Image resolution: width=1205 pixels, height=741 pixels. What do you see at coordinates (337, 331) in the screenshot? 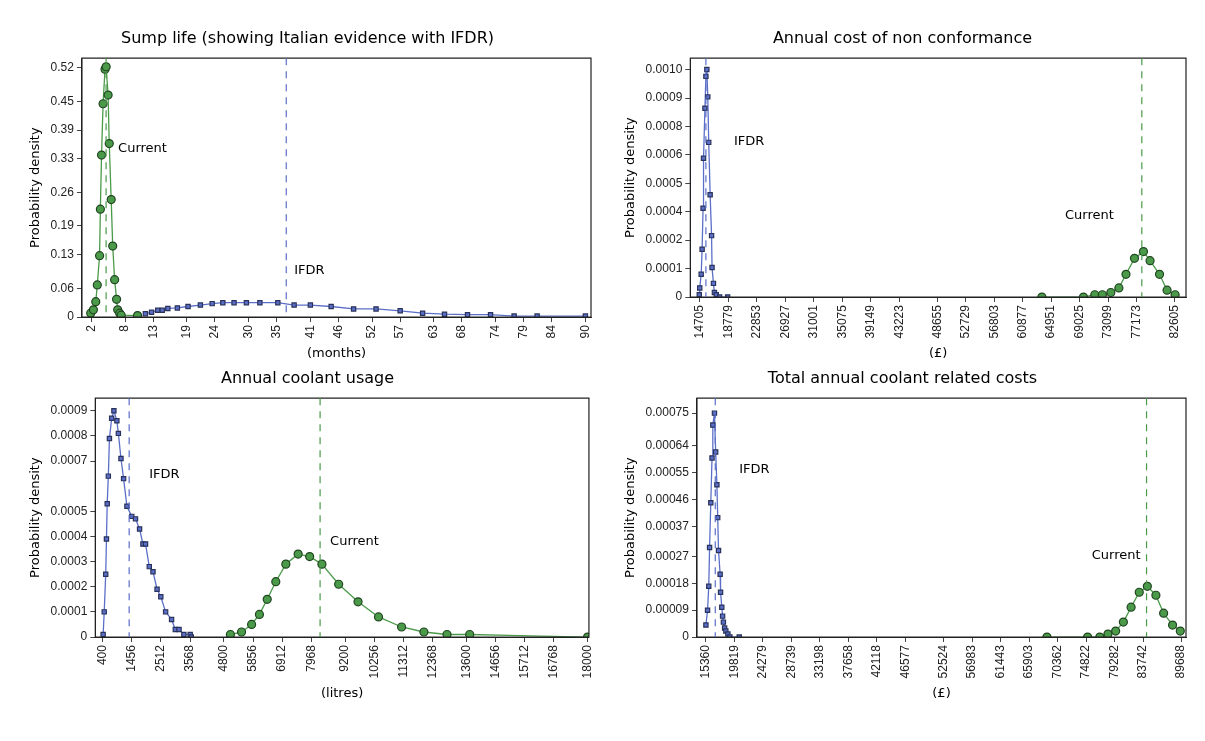
I see `x-tick-label: 46` at bounding box center [337, 331].